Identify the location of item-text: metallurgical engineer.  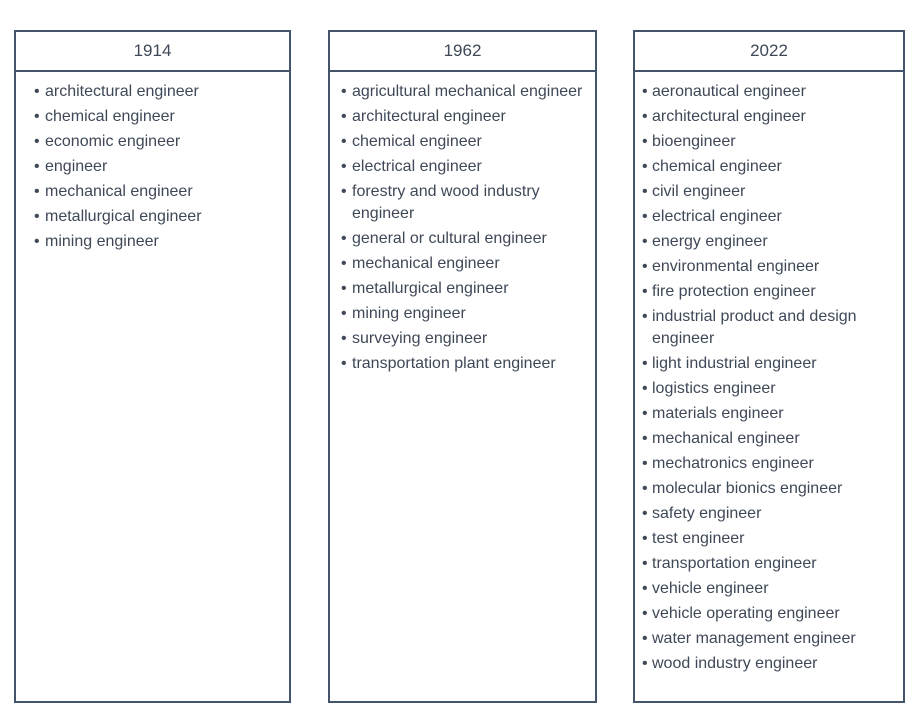
(123, 216).